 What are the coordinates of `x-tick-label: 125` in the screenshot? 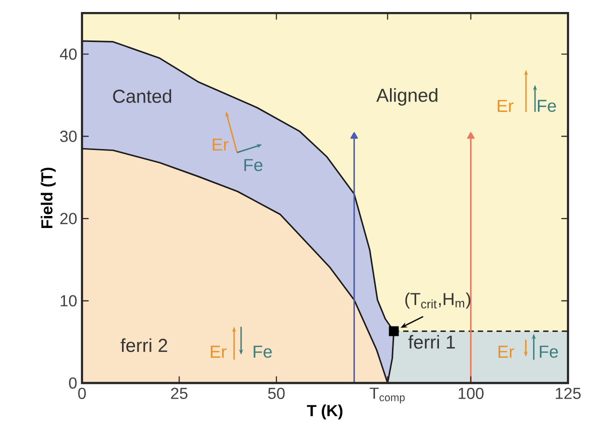 It's located at (568, 394).